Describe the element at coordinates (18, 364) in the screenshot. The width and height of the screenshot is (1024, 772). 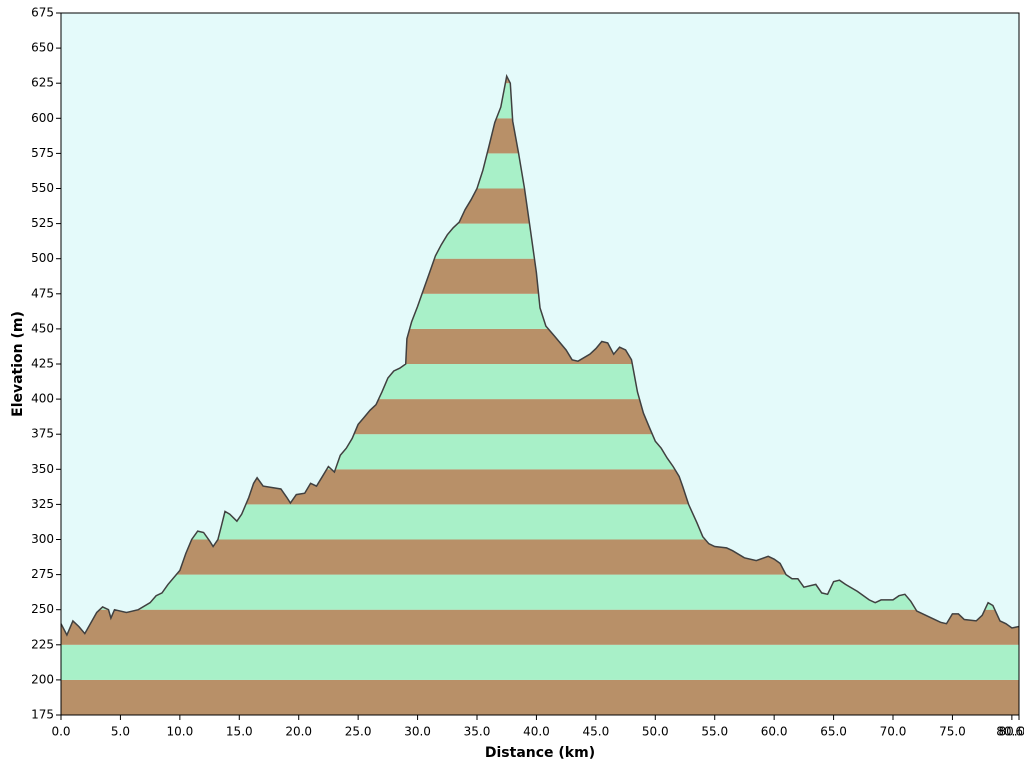
I see `y-axis-label: Elevation (m)` at that location.